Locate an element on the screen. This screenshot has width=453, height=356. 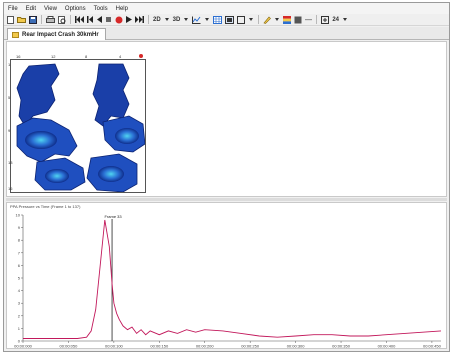
heatmap-y-tick: 13 is located at coordinates (10, 162).